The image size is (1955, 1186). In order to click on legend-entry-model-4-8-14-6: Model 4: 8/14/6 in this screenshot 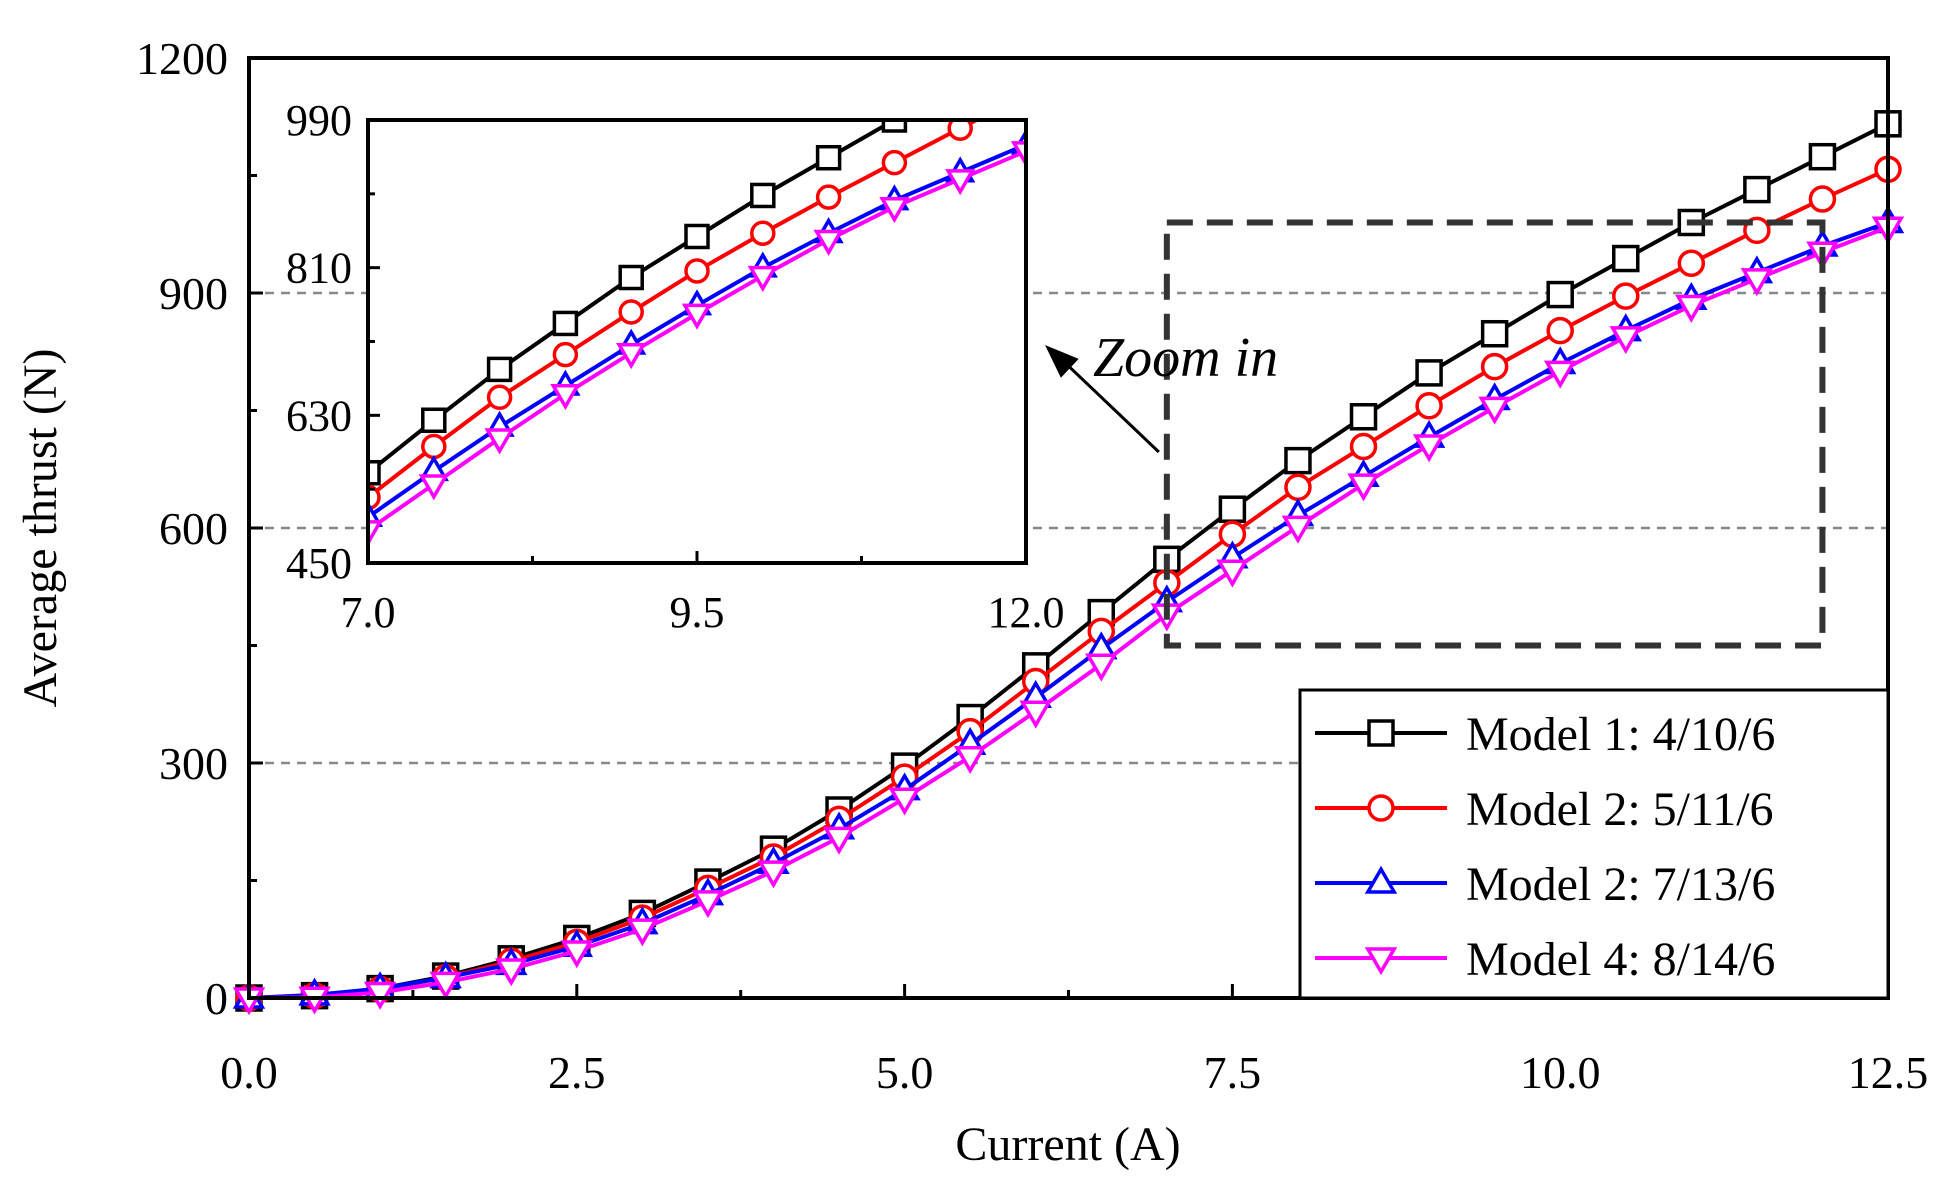, I will do `click(1545, 959)`.